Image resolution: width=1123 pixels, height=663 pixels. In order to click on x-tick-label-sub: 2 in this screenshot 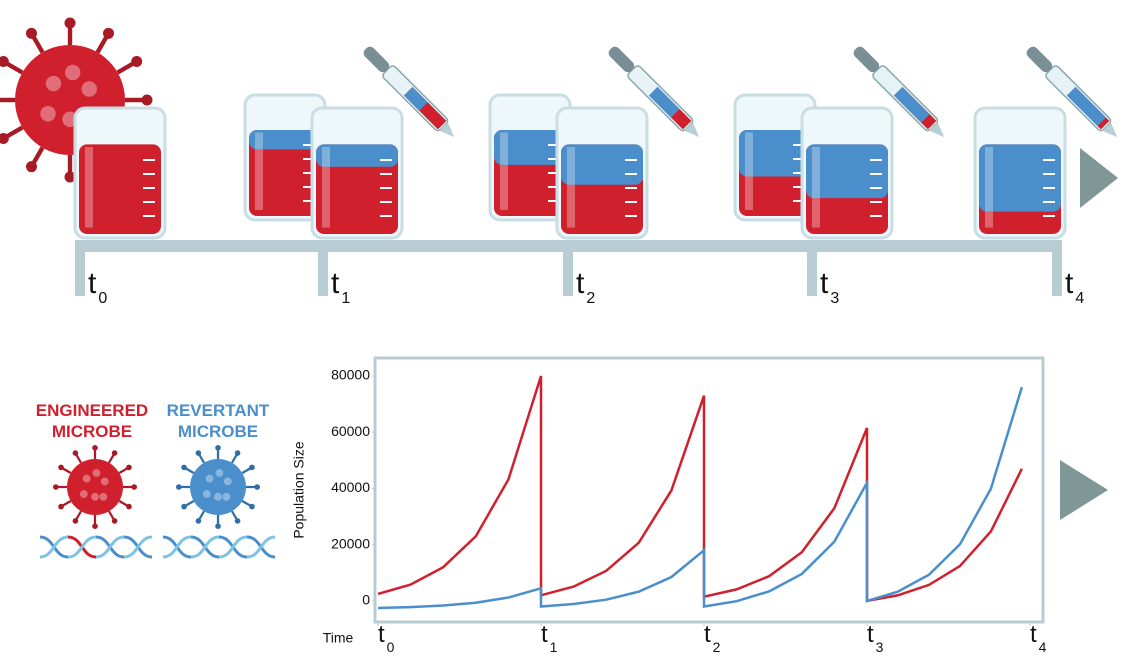, I will do `click(717, 647)`.